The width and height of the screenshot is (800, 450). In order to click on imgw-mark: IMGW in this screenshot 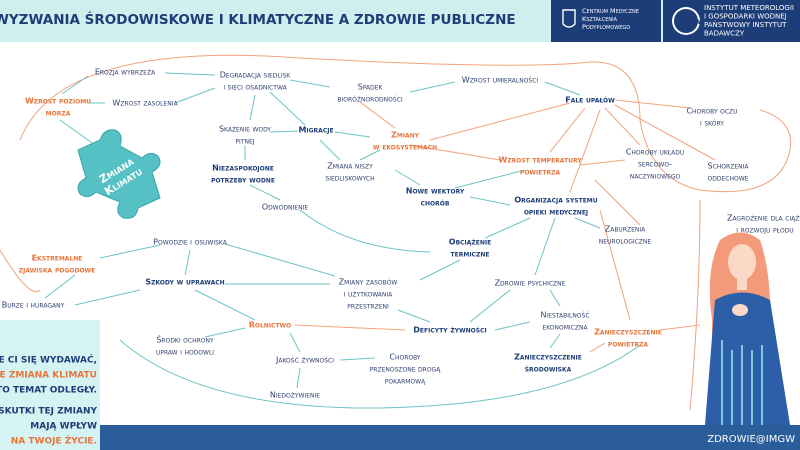, I will do `click(689, 22)`.